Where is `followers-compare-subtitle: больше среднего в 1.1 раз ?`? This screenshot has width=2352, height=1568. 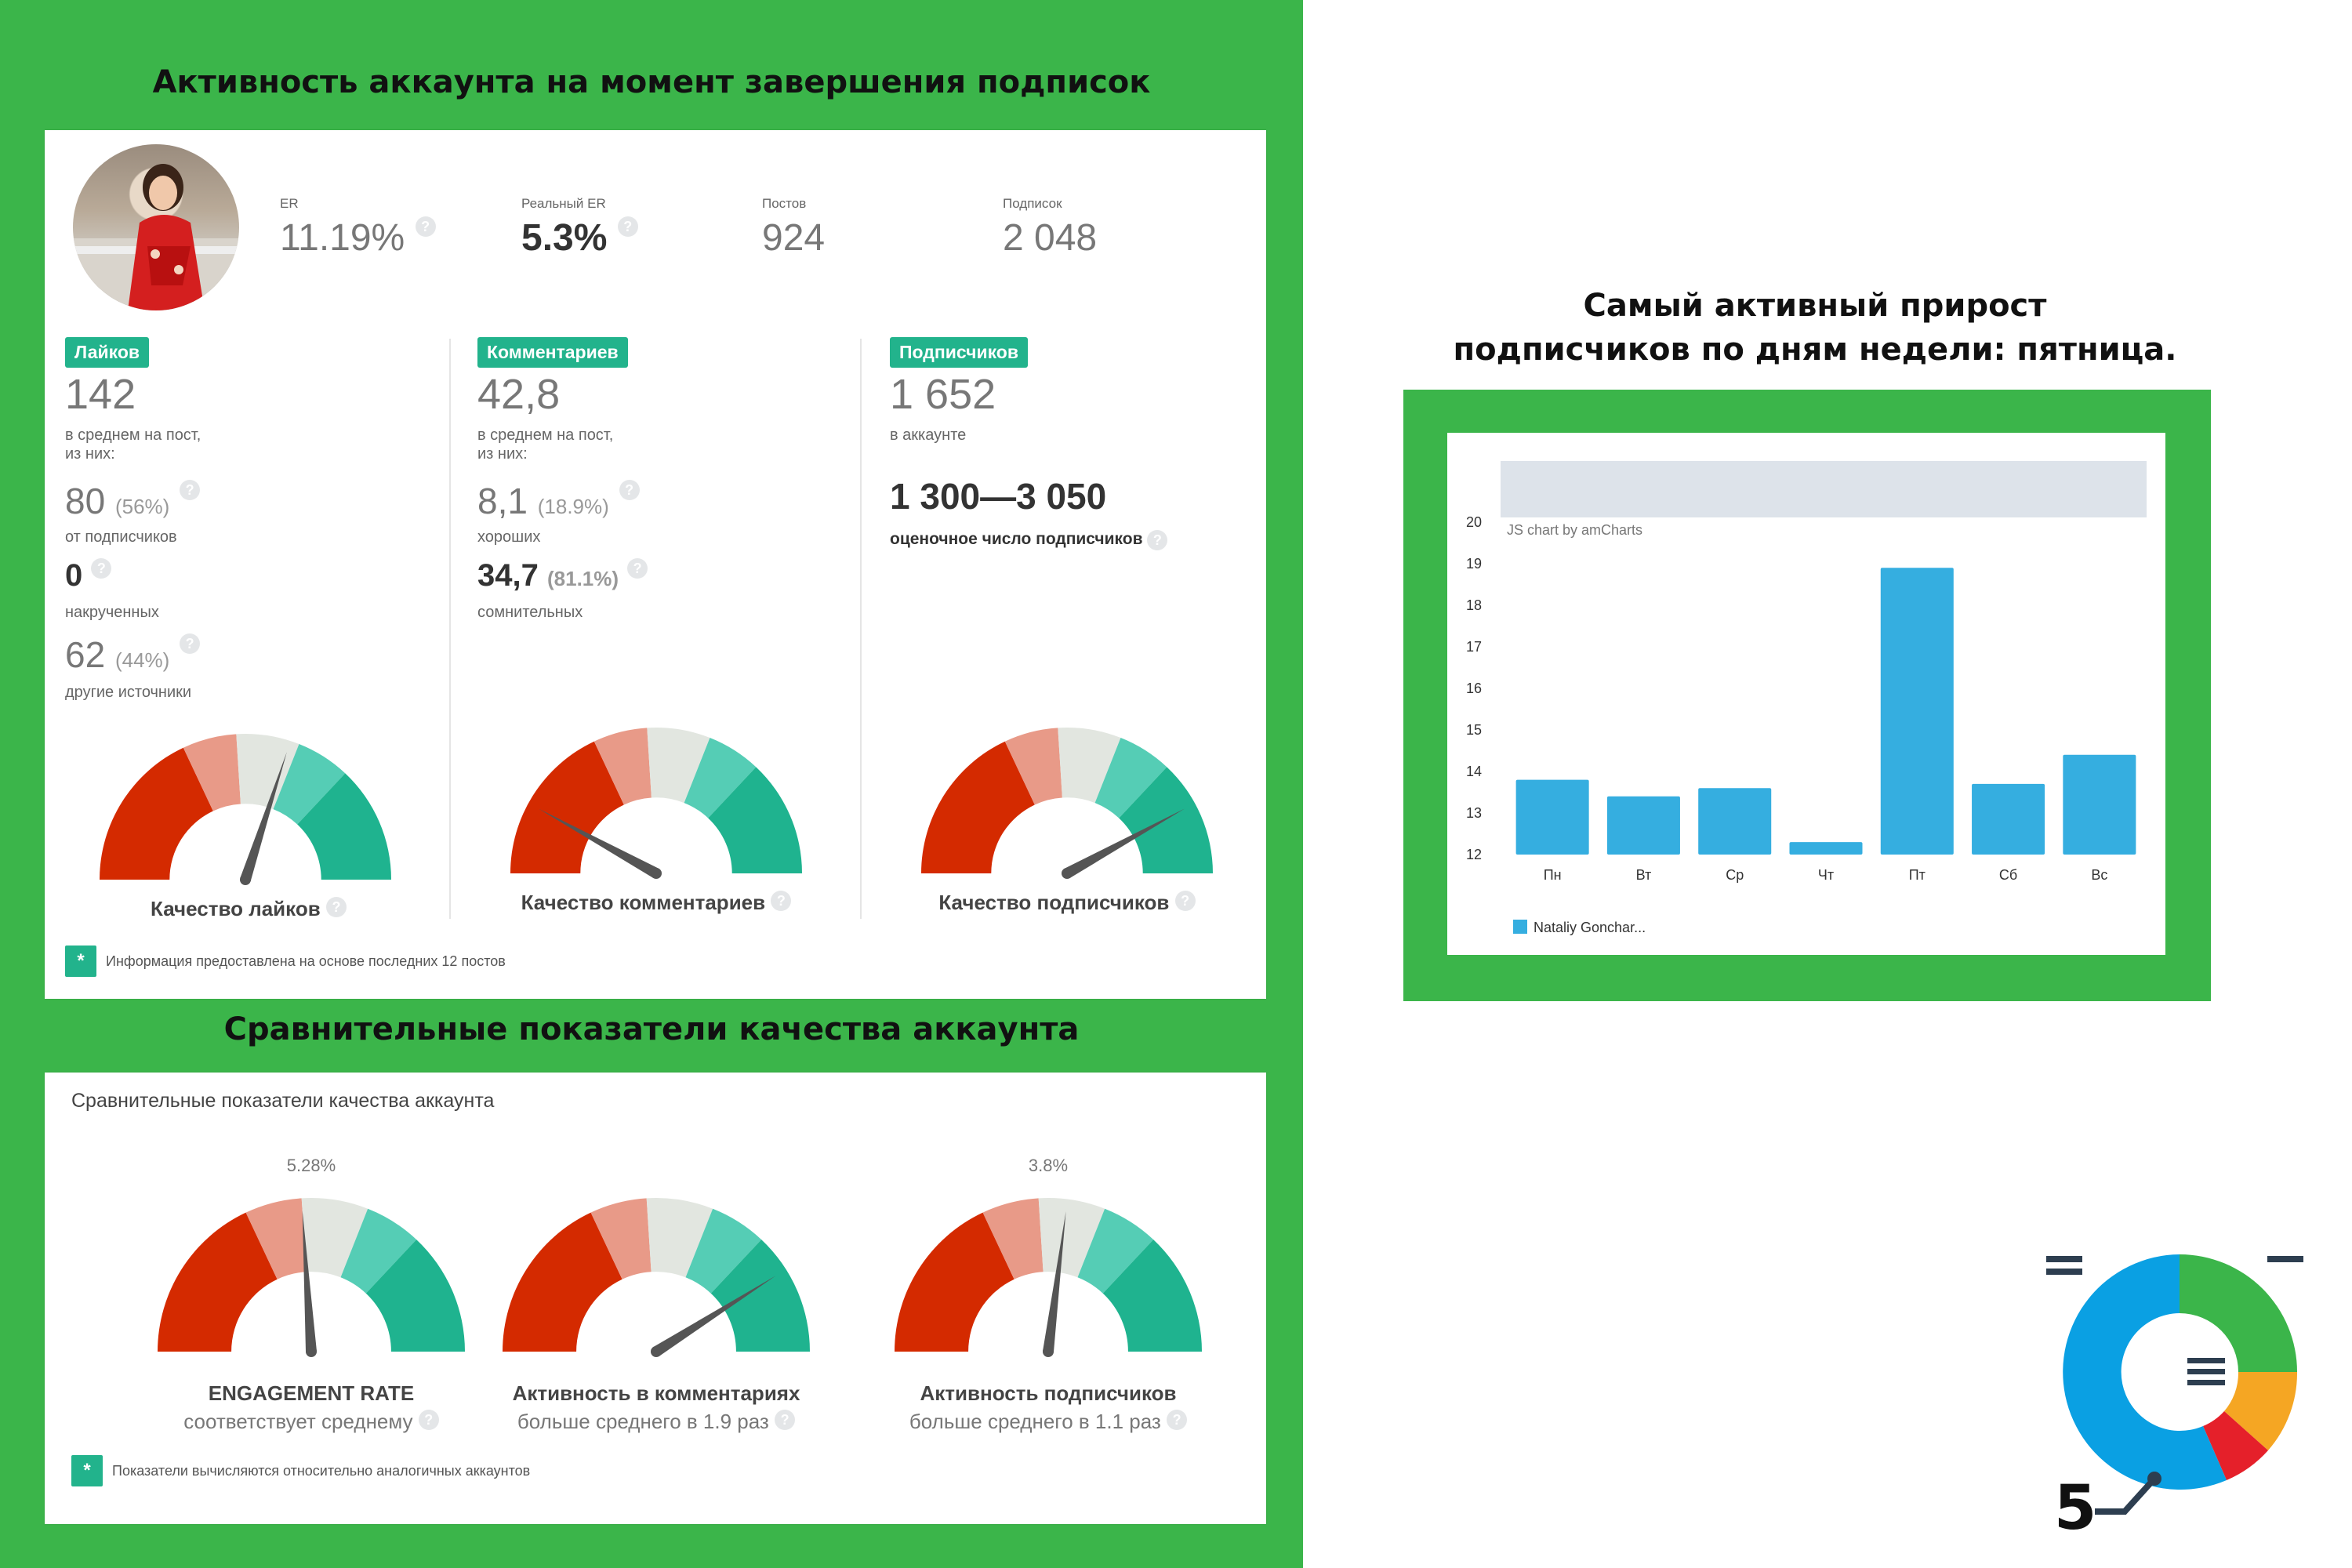
followers-compare-subtitle: больше среднего в 1.1 раз ? is located at coordinates (1048, 1422).